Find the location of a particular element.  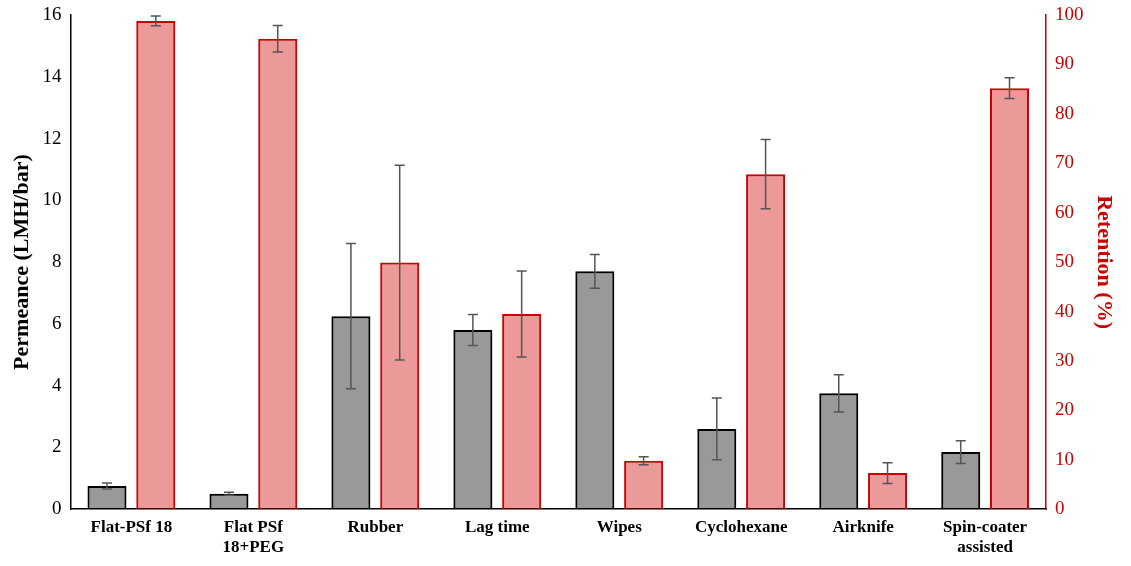

y2-tick-label: 70 is located at coordinates (1065, 162).